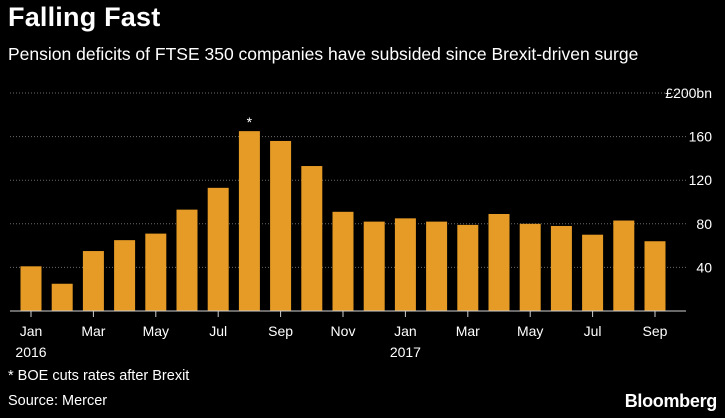 This screenshot has height=418, width=725. Describe the element at coordinates (405, 264) in the screenshot. I see `bar-jan-2017` at that location.